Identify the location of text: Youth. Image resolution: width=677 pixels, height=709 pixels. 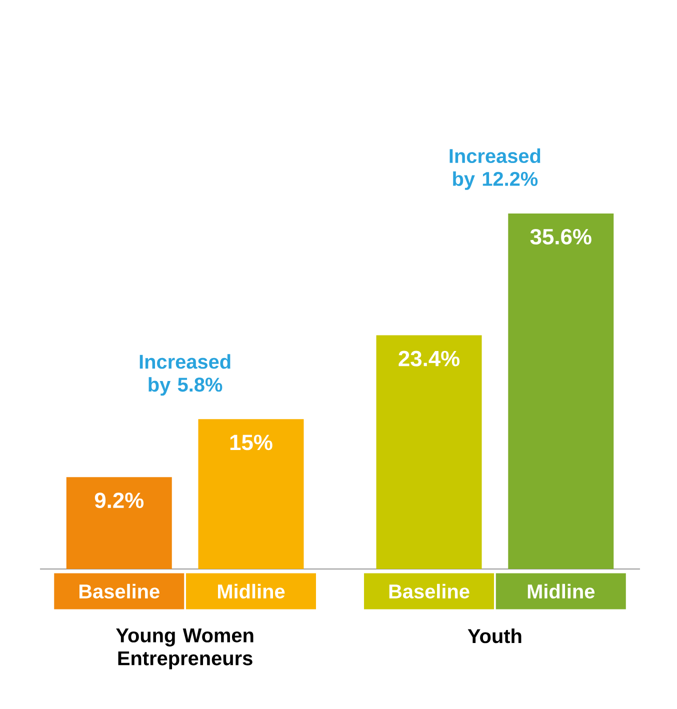
(495, 636).